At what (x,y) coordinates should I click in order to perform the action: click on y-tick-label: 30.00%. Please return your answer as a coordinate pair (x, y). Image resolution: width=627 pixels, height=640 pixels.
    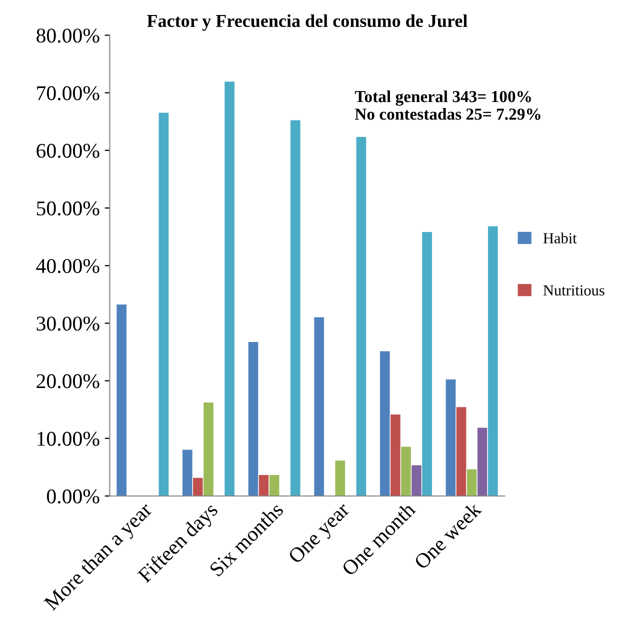
    Looking at the image, I should click on (68, 323).